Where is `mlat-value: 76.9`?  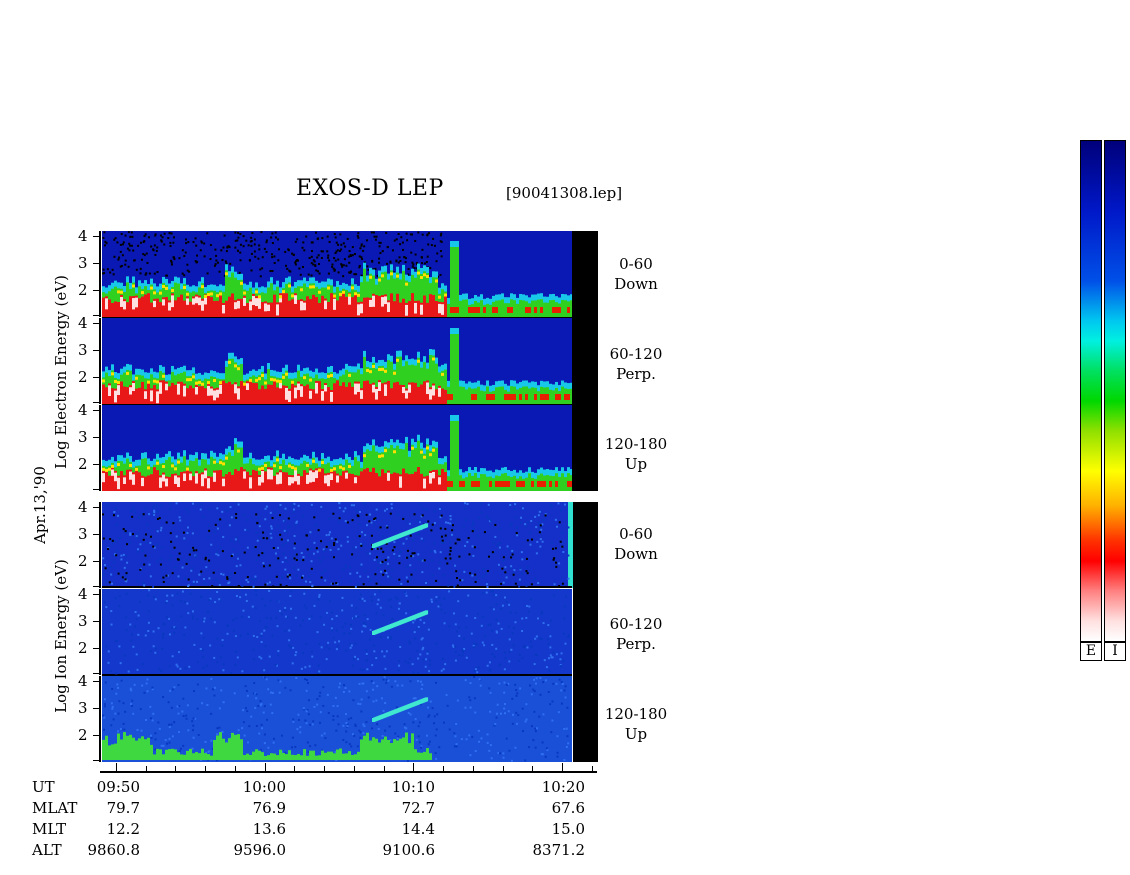 mlat-value: 76.9 is located at coordinates (269, 808).